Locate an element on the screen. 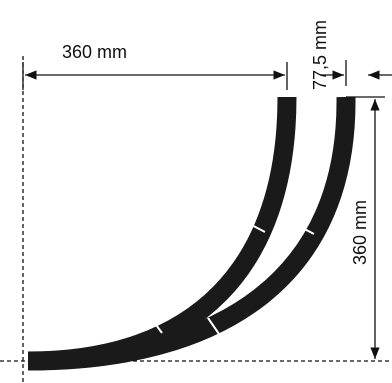  track-joint-outer-lower is located at coordinates (213, 326).